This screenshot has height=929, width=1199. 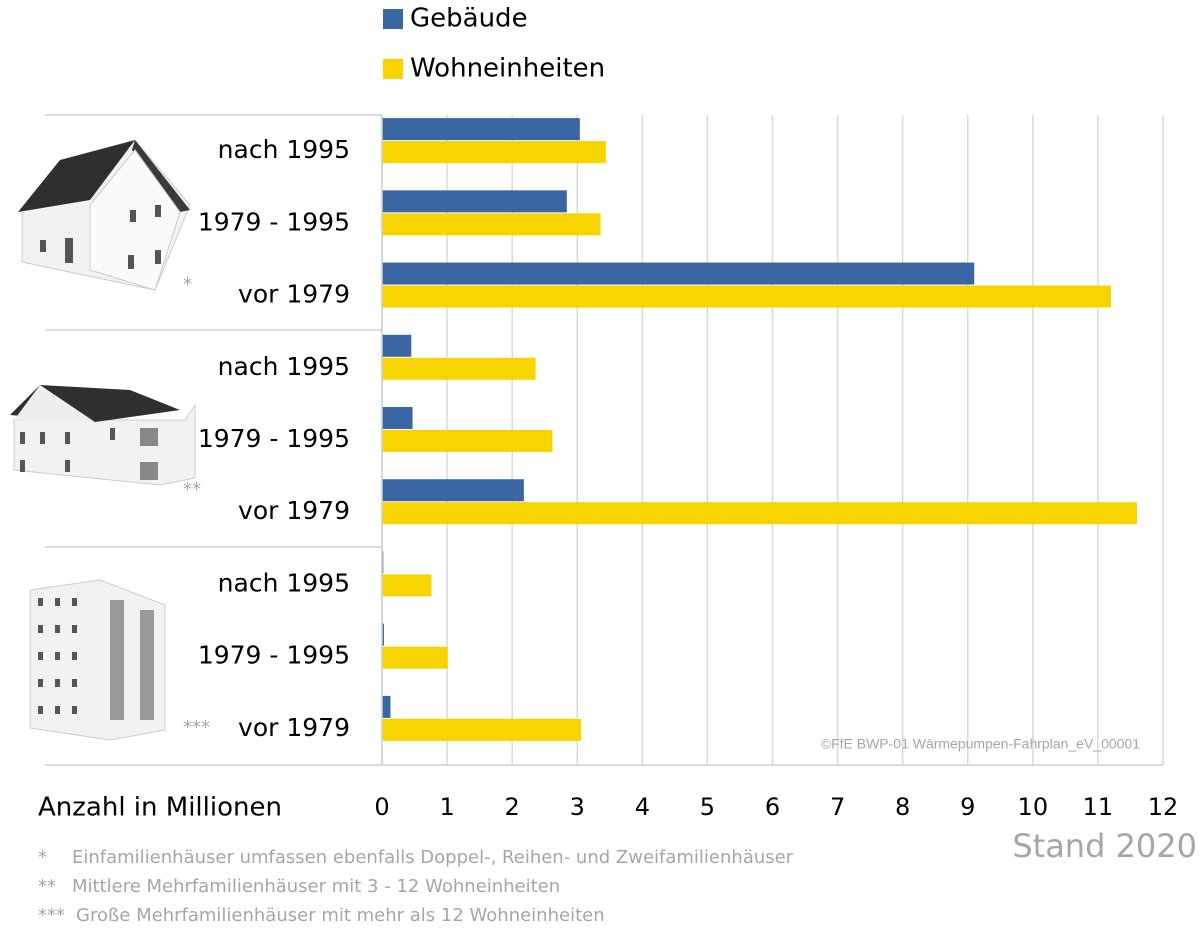 What do you see at coordinates (707, 807) in the screenshot?
I see `x-tick-label: 5` at bounding box center [707, 807].